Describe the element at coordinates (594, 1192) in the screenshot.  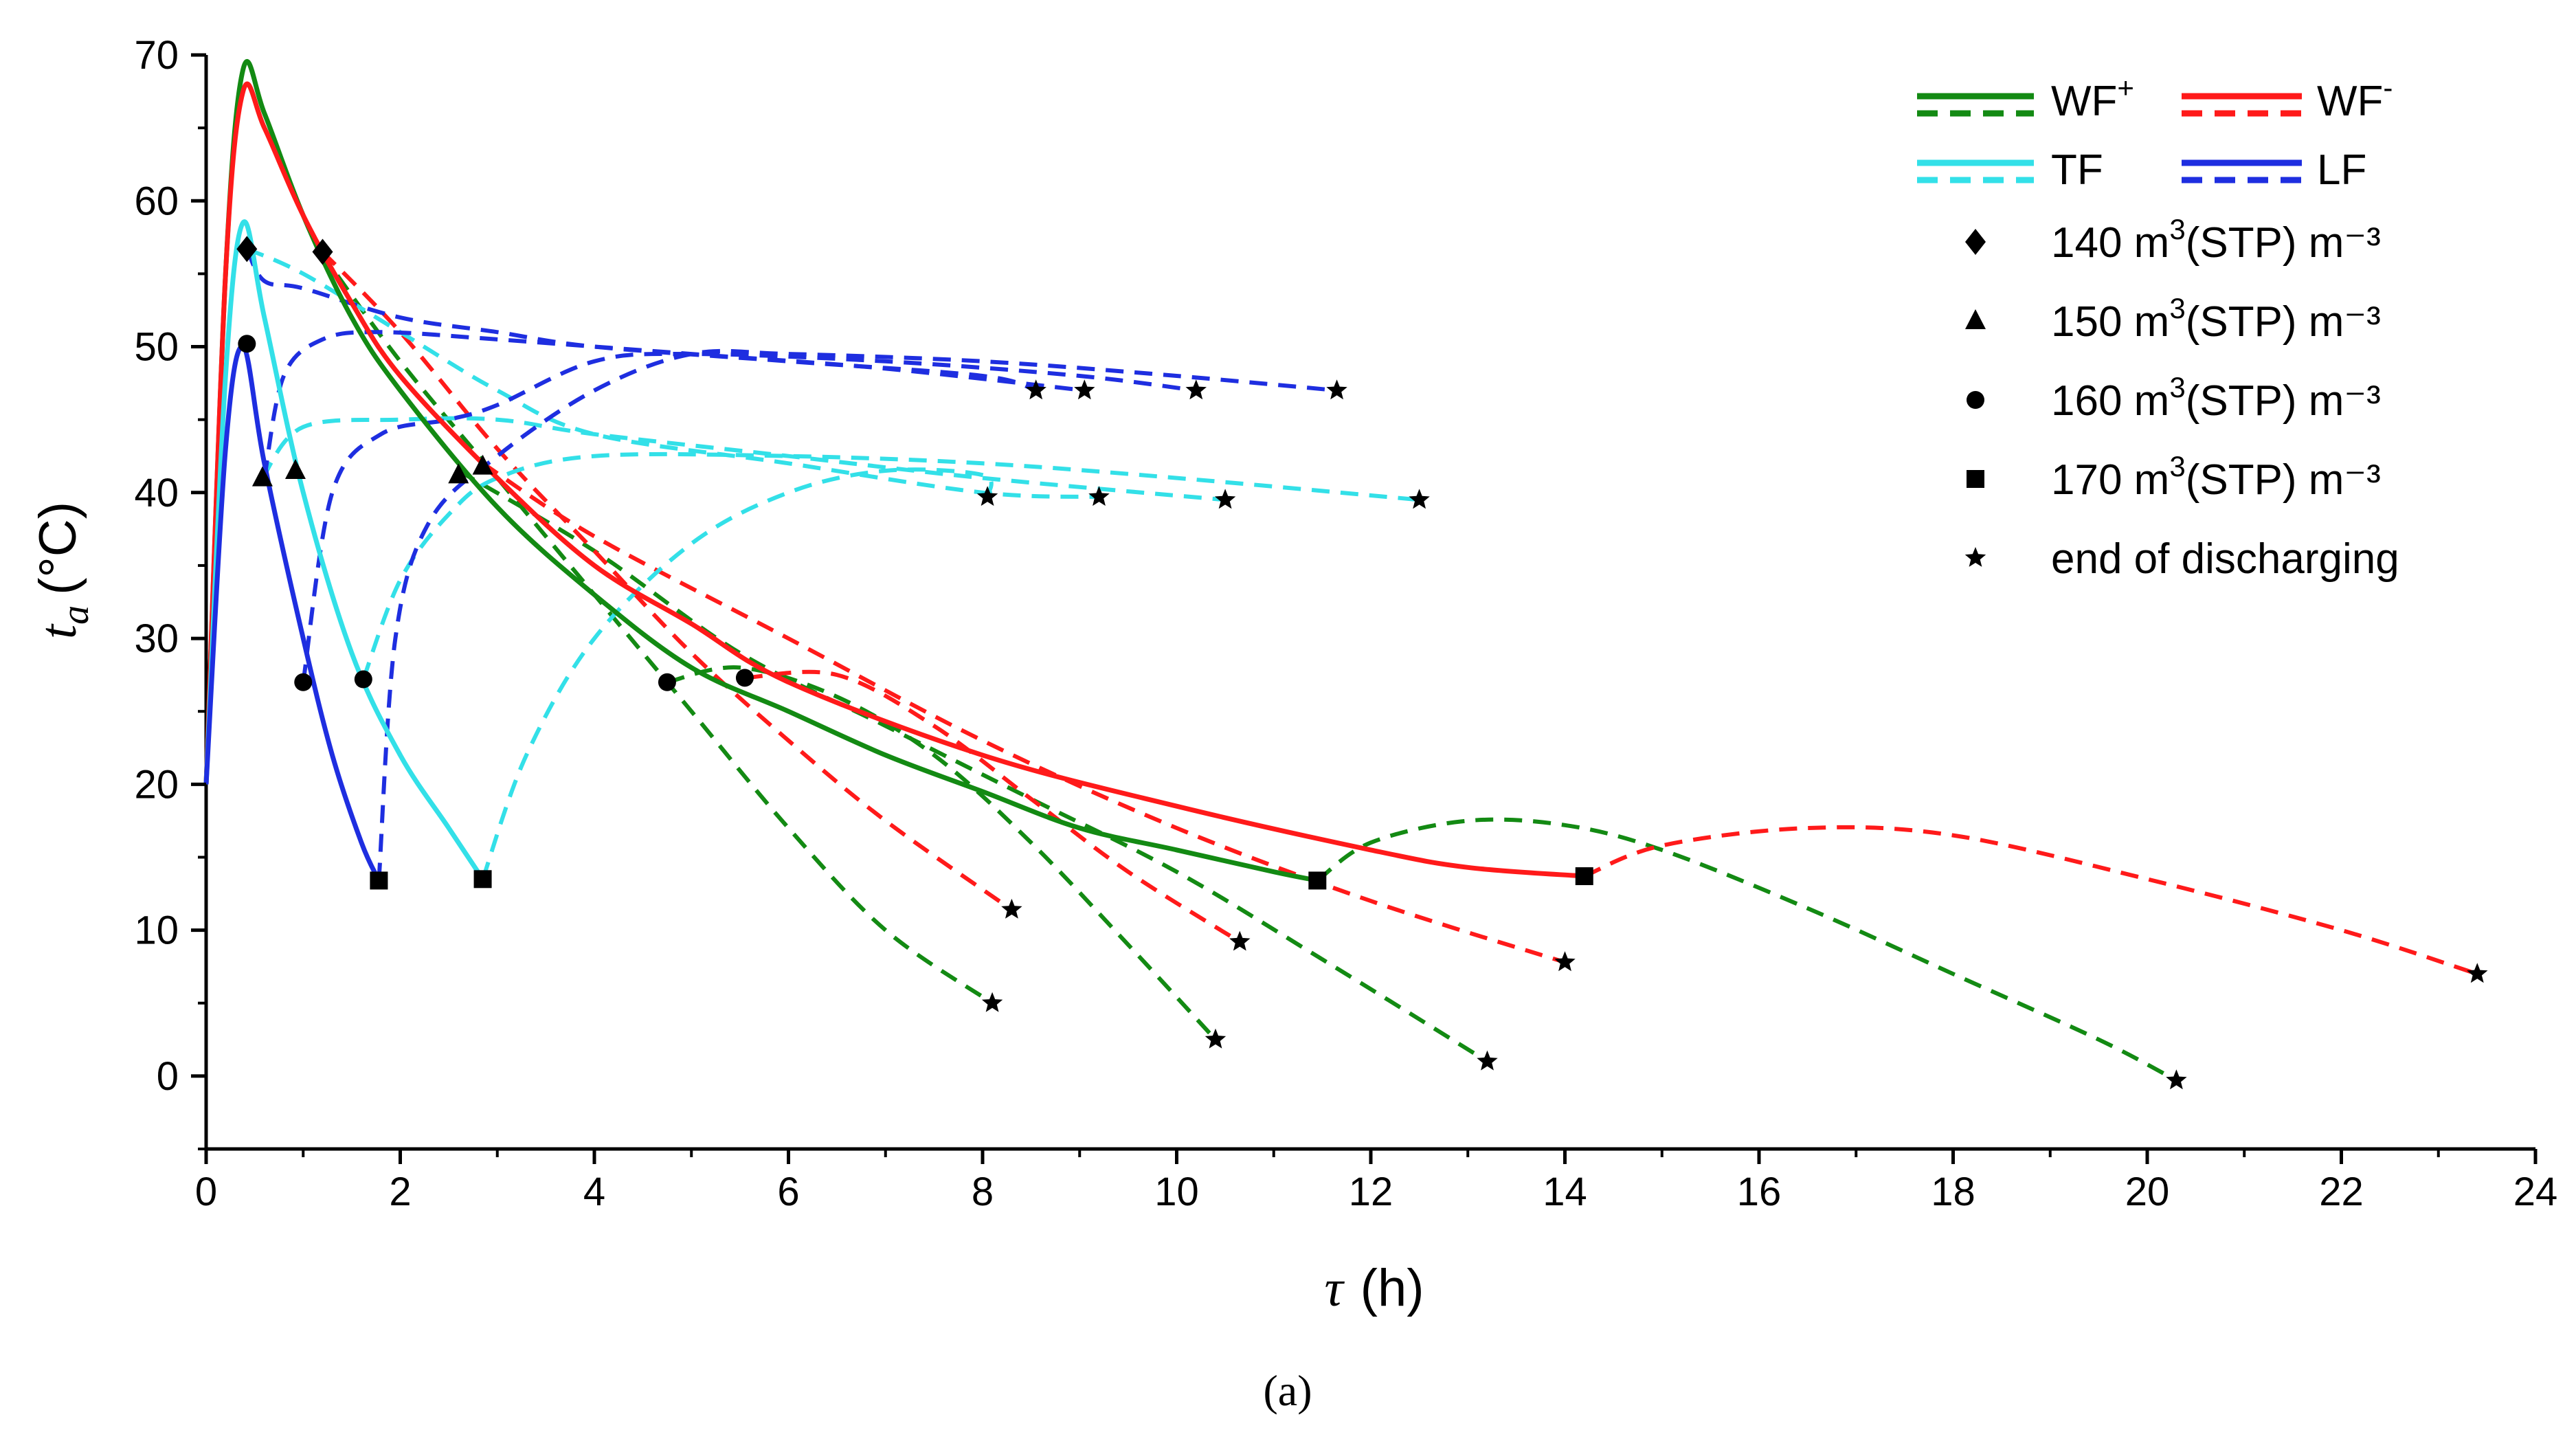
I see `x-tick-label: 4` at that location.